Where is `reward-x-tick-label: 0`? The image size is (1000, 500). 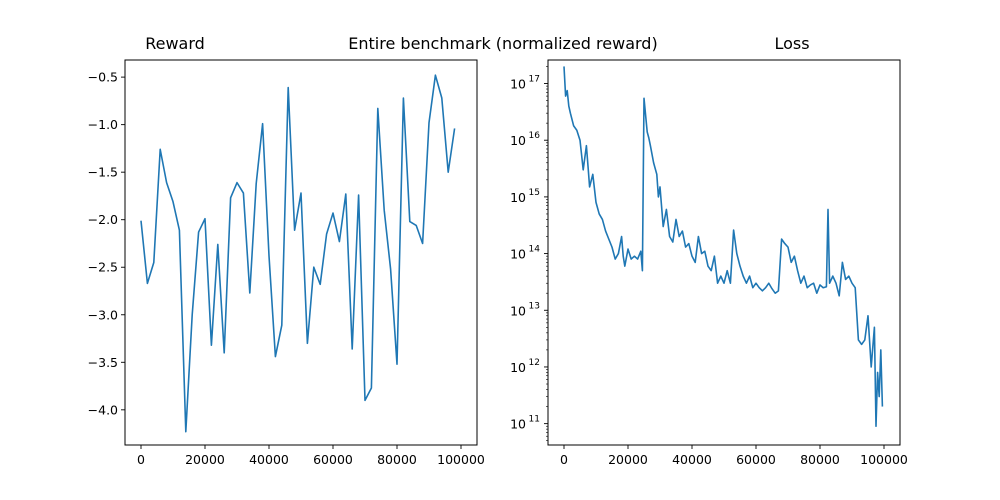
reward-x-tick-label: 0 is located at coordinates (141, 459).